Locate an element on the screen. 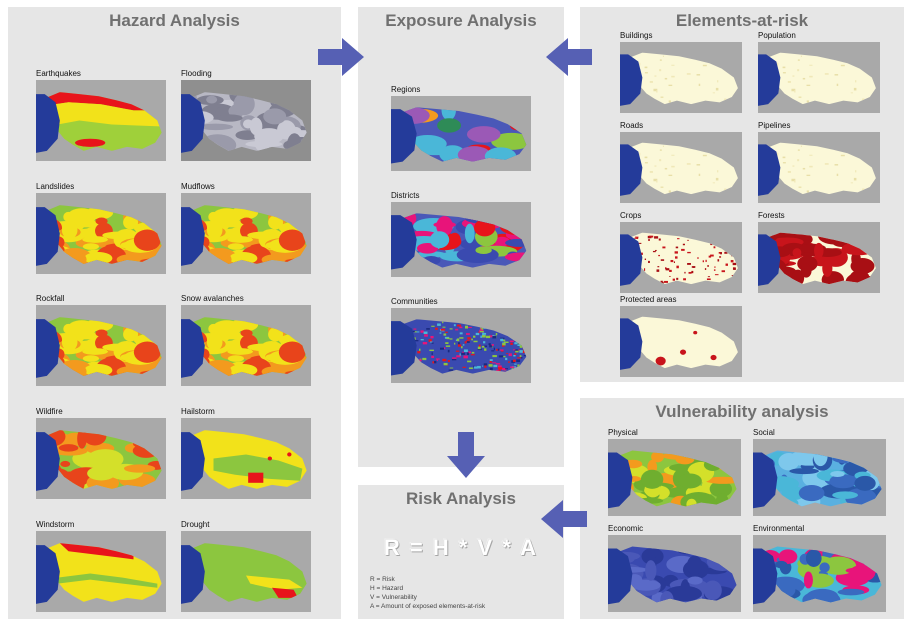  map-tile-label: Economic is located at coordinates (626, 528).